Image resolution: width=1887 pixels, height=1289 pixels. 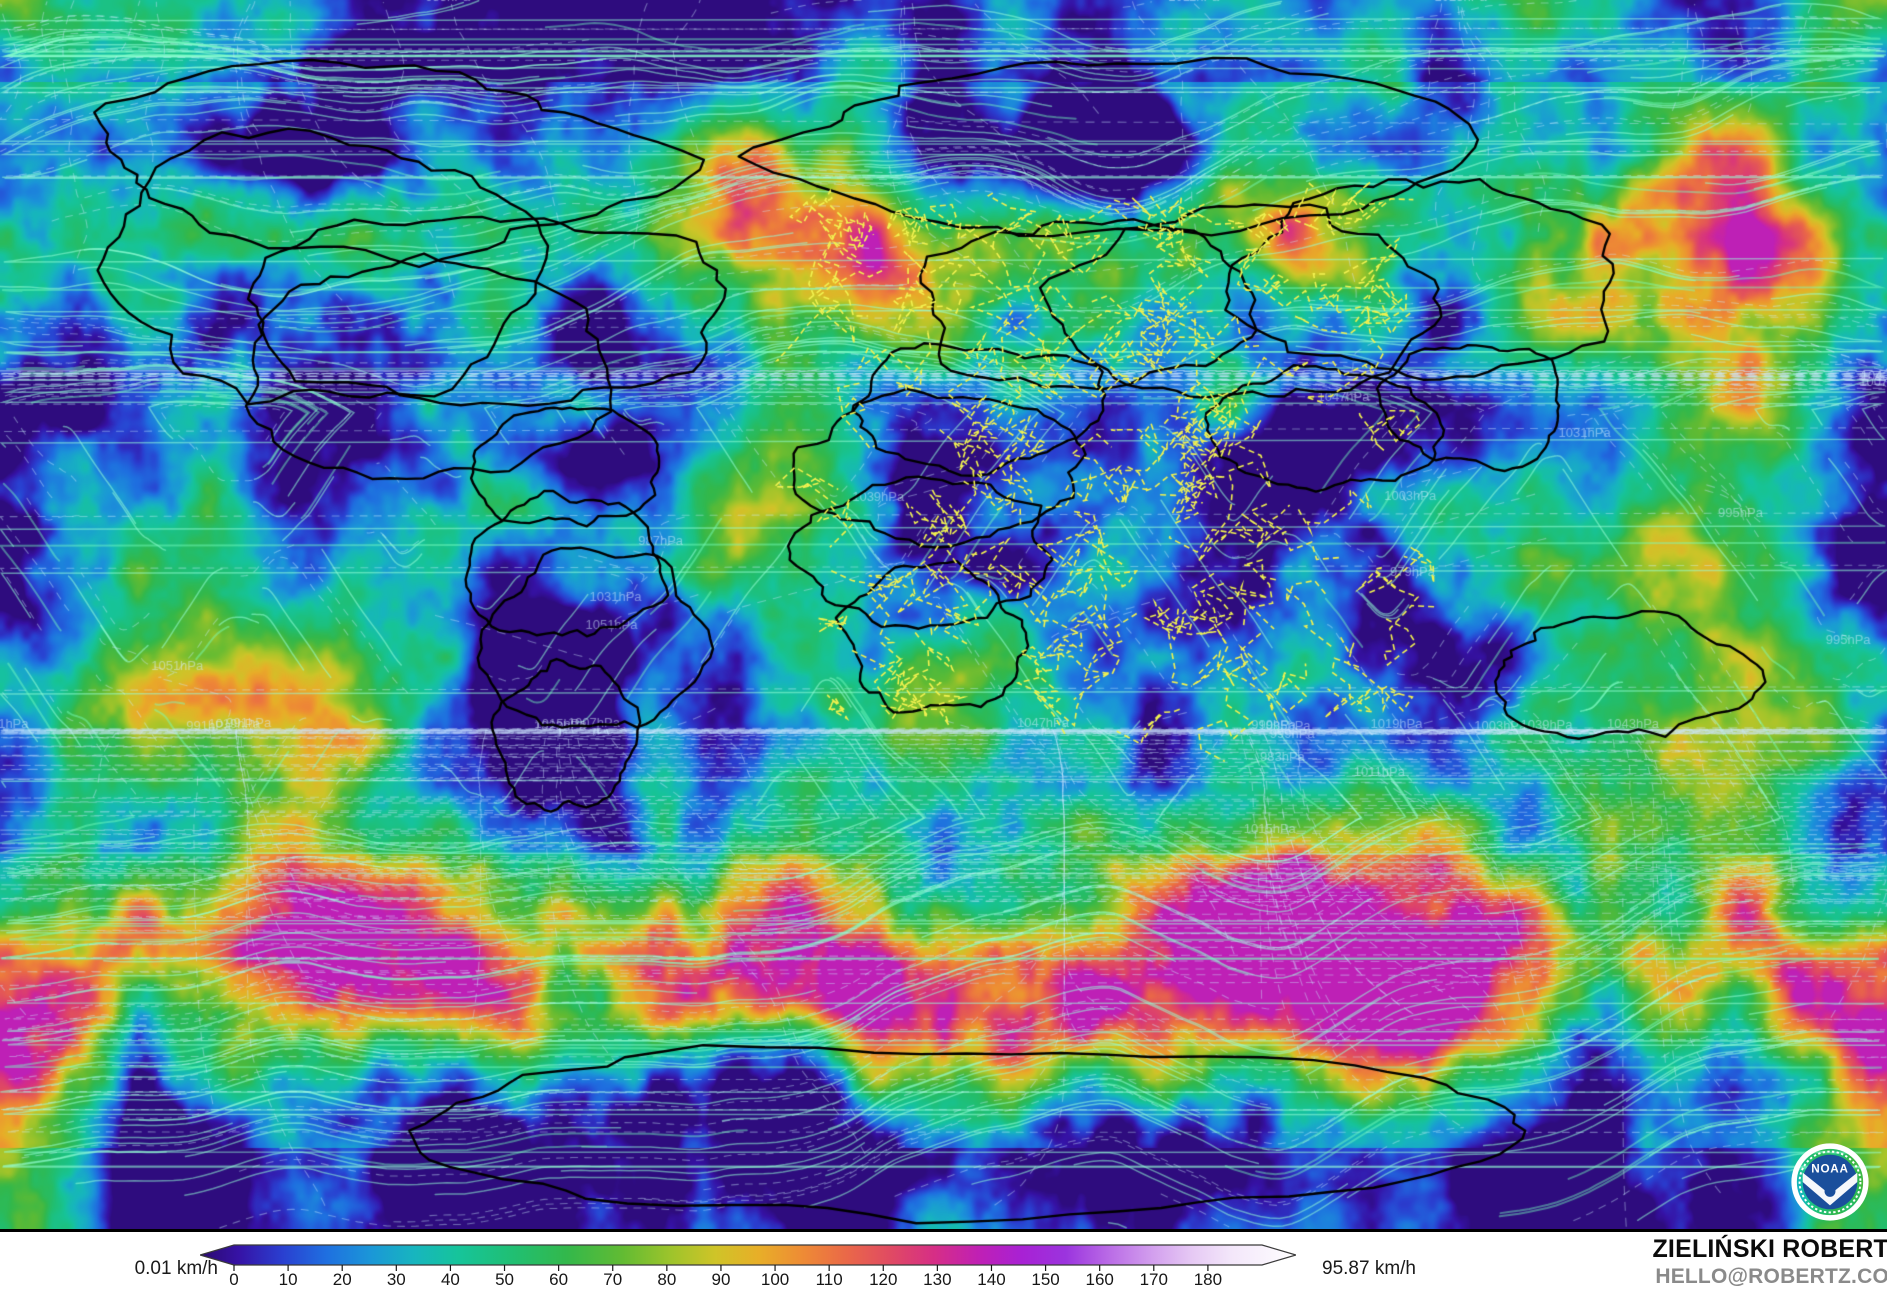 I want to click on colorbar-tick-label: 60, so click(x=558, y=1277).